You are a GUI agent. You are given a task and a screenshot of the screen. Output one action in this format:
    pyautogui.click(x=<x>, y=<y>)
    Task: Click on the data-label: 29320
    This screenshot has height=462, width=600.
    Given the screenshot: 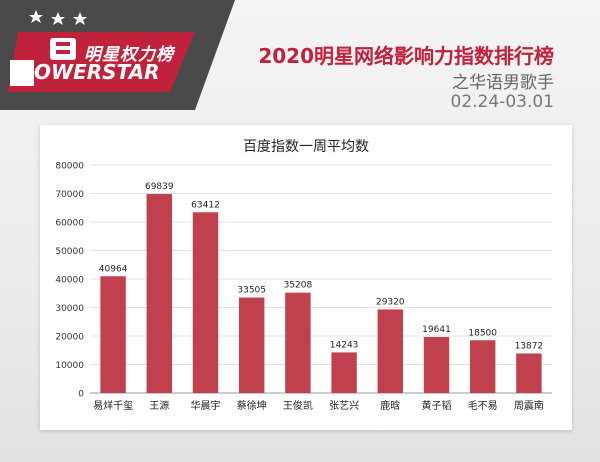 What is the action you would take?
    pyautogui.click(x=390, y=302)
    